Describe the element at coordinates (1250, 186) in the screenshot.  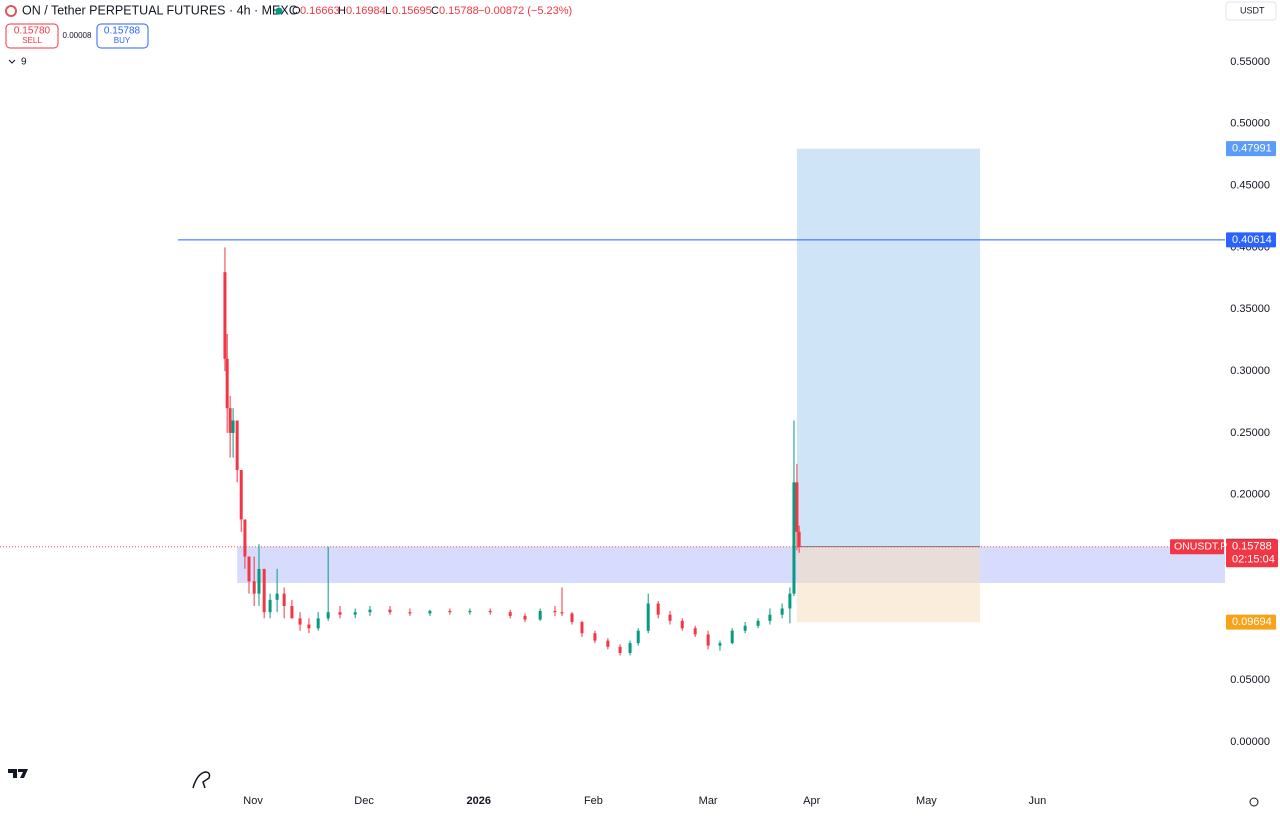
I see `y-tick-label: 0.45000` at that location.